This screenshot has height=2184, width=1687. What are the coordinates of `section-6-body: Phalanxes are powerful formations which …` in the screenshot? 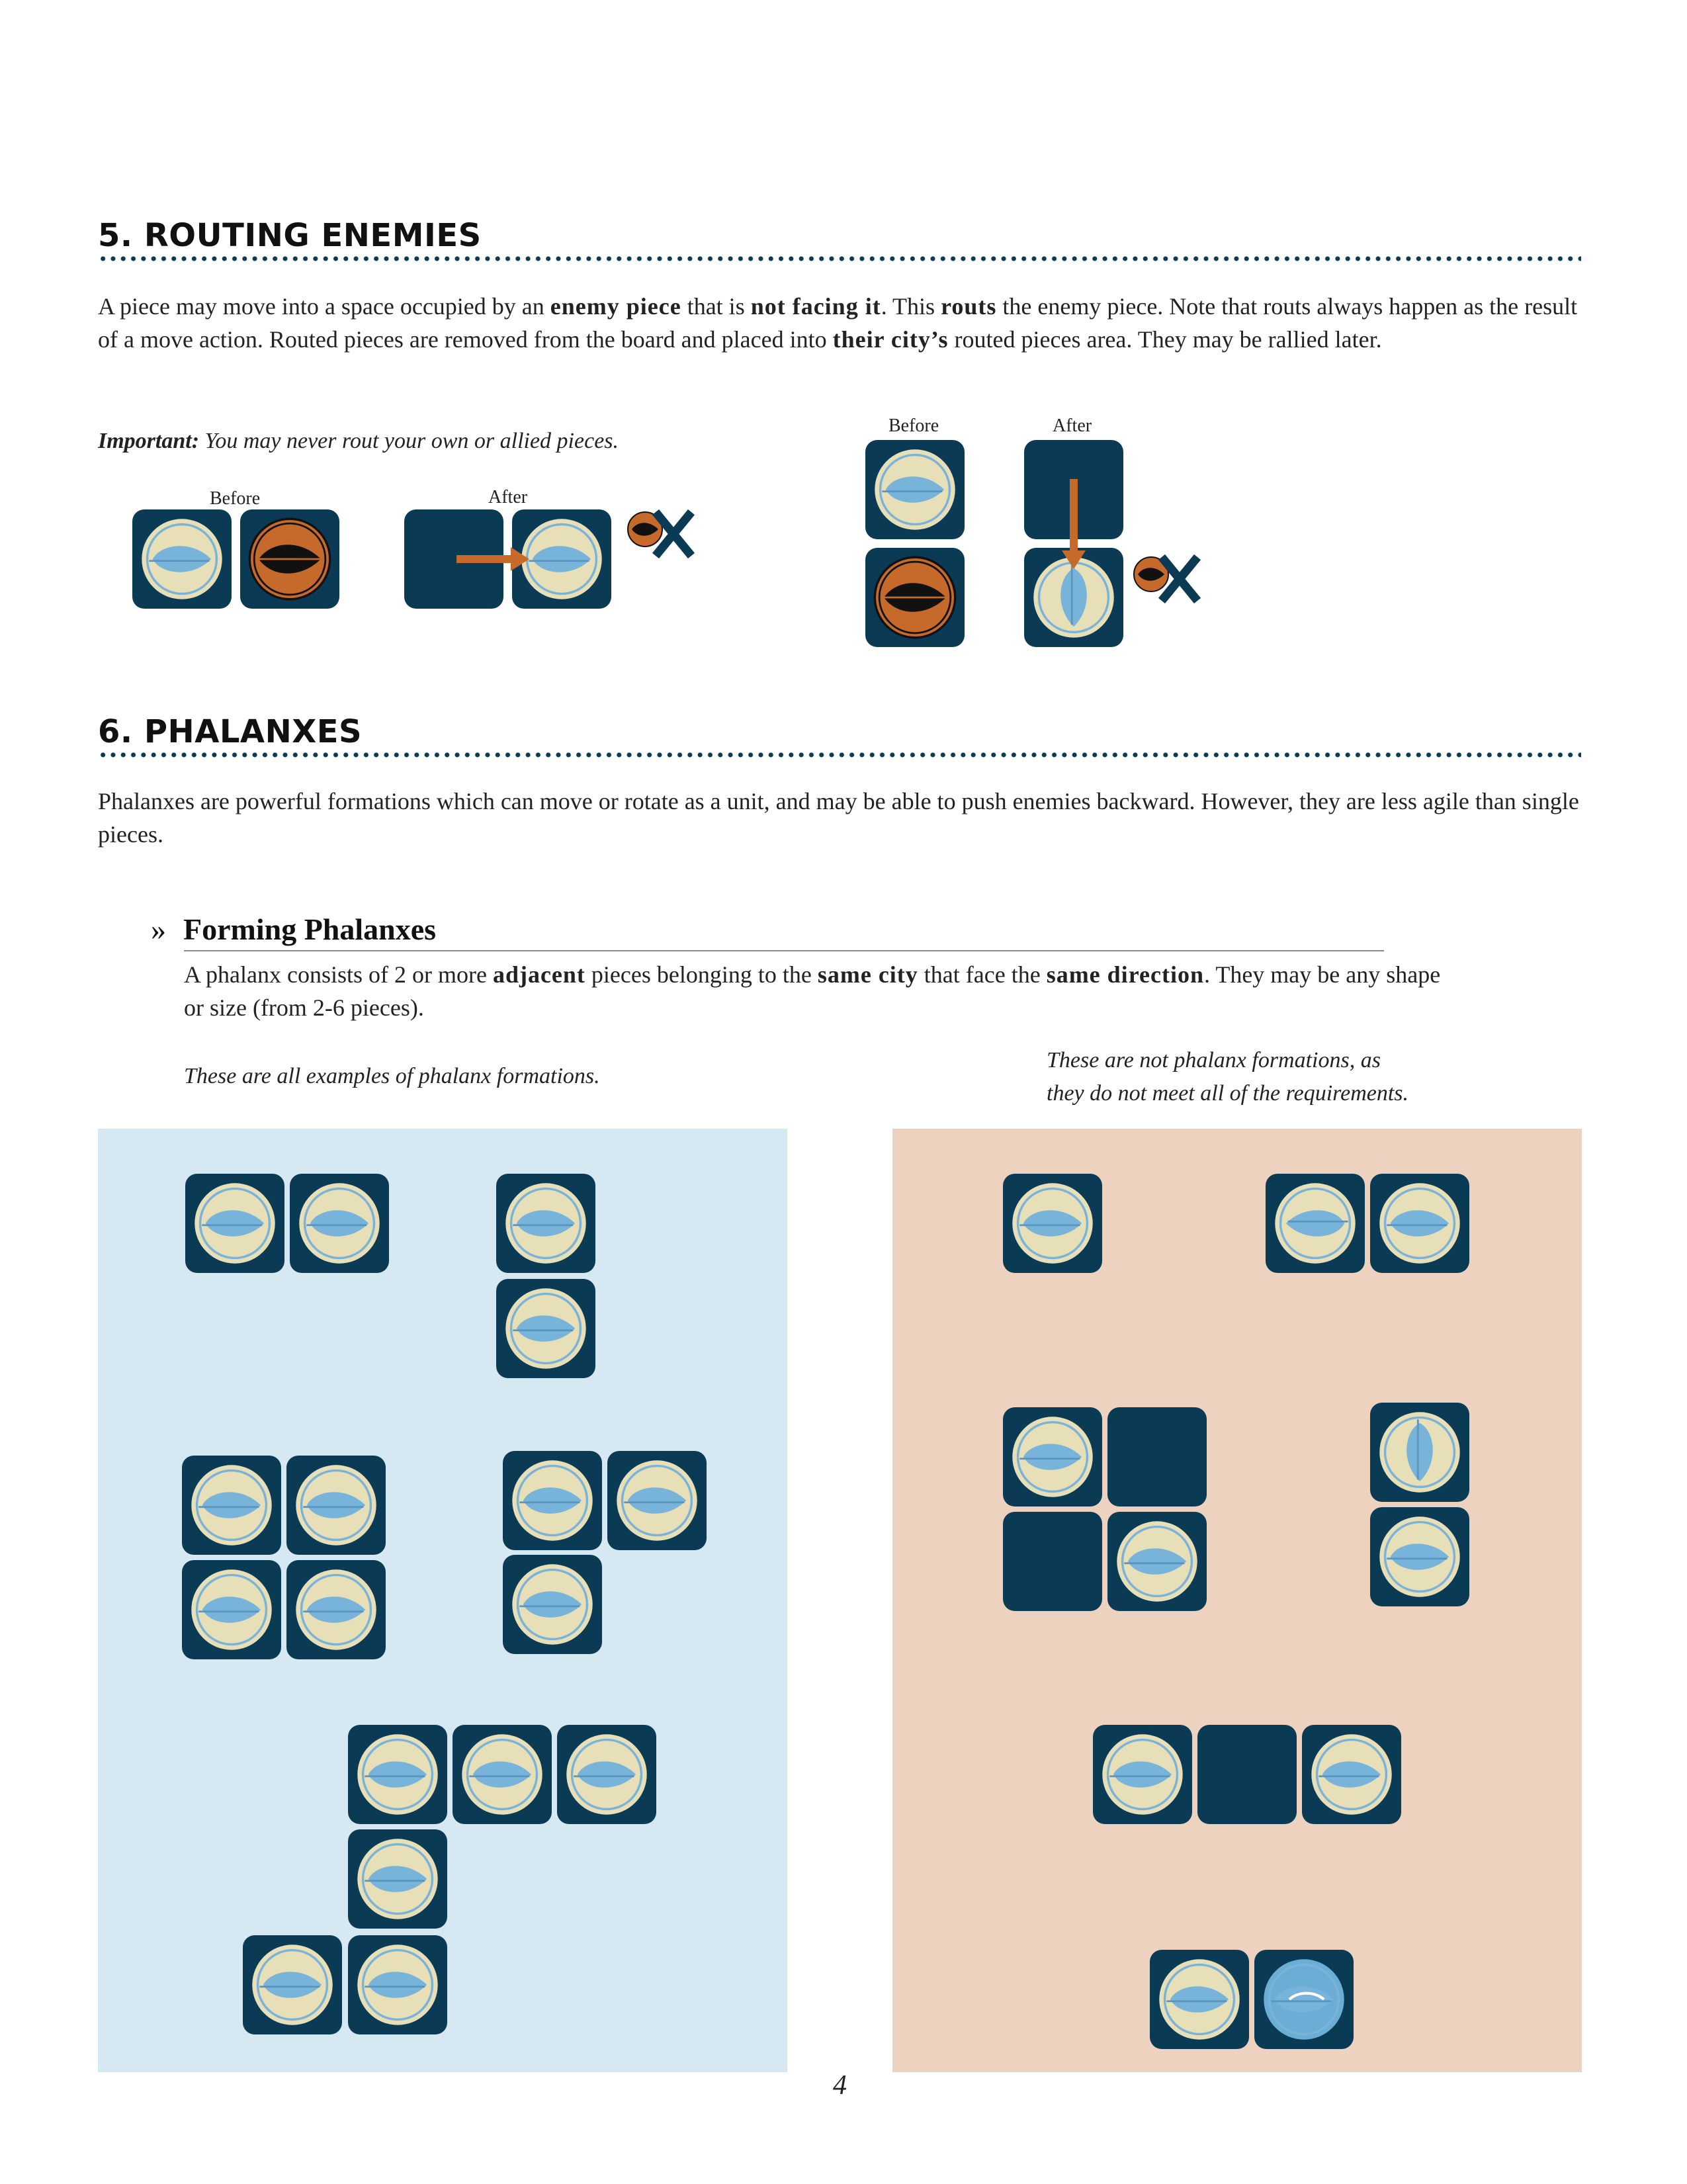 It's located at (838, 818).